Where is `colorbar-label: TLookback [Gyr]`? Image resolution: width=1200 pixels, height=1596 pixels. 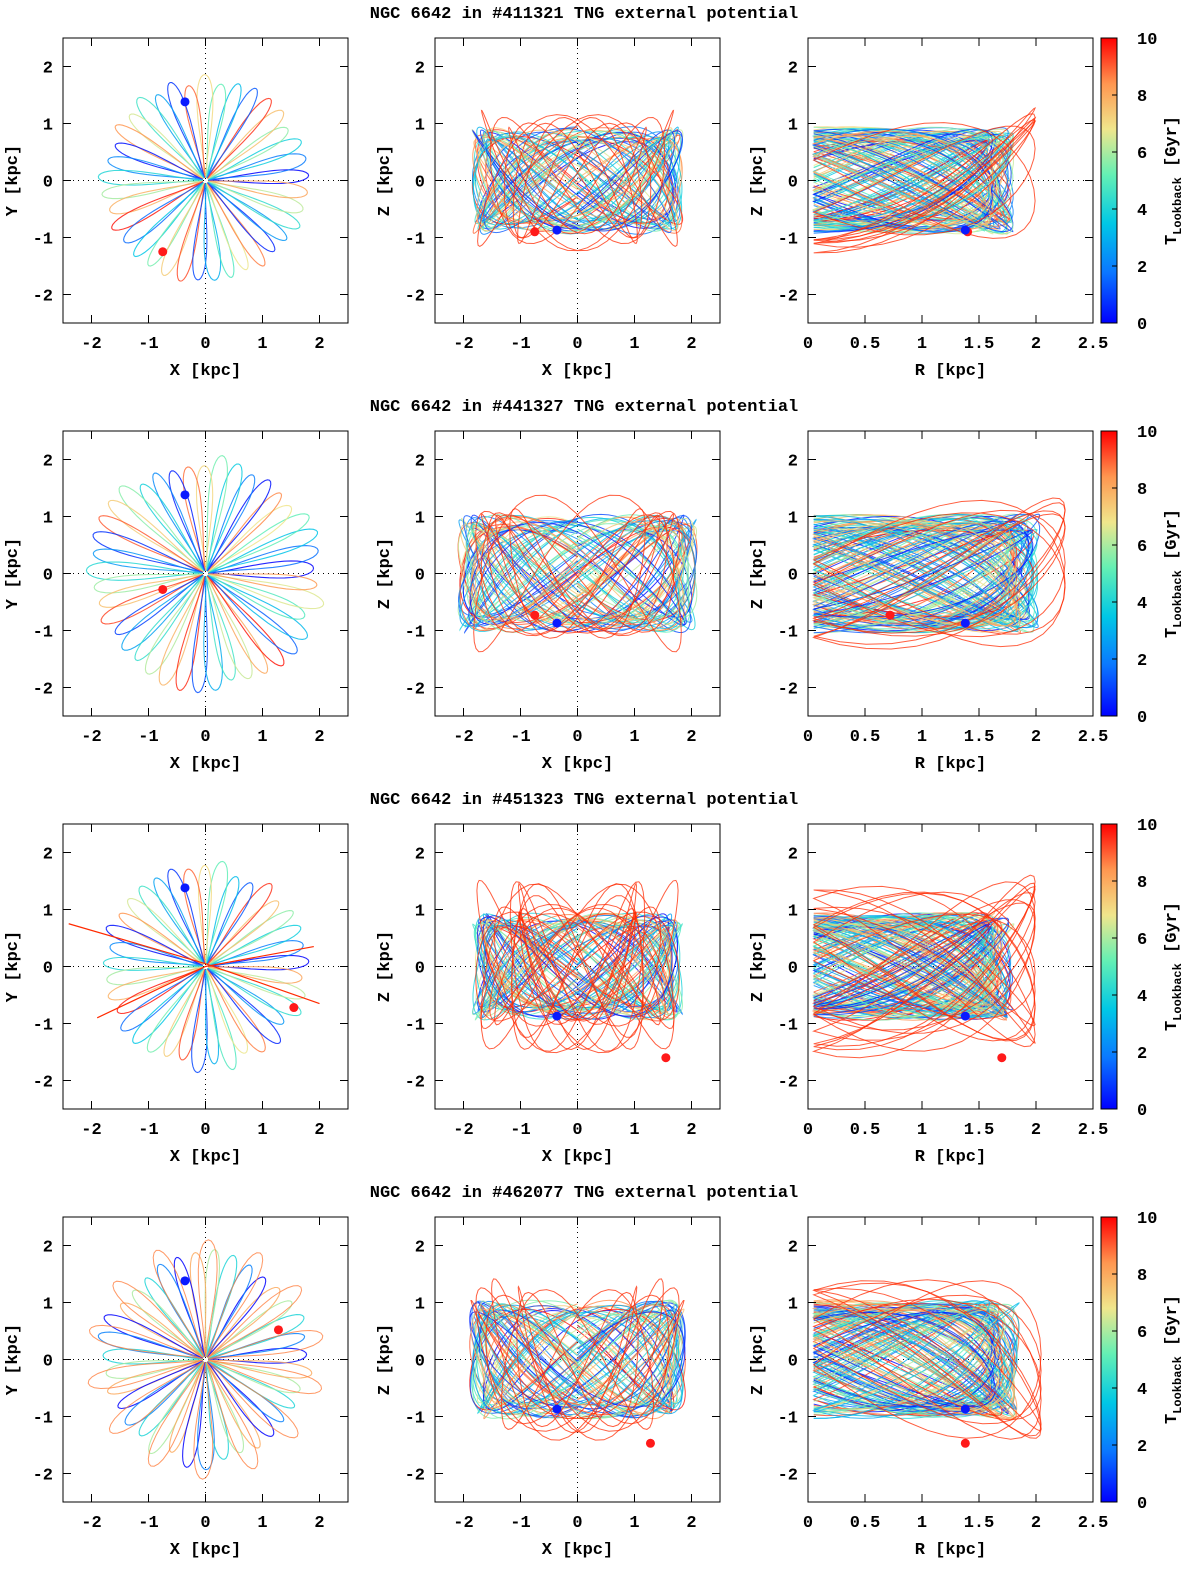 colorbar-label: TLookback [Gyr] is located at coordinates (1174, 966).